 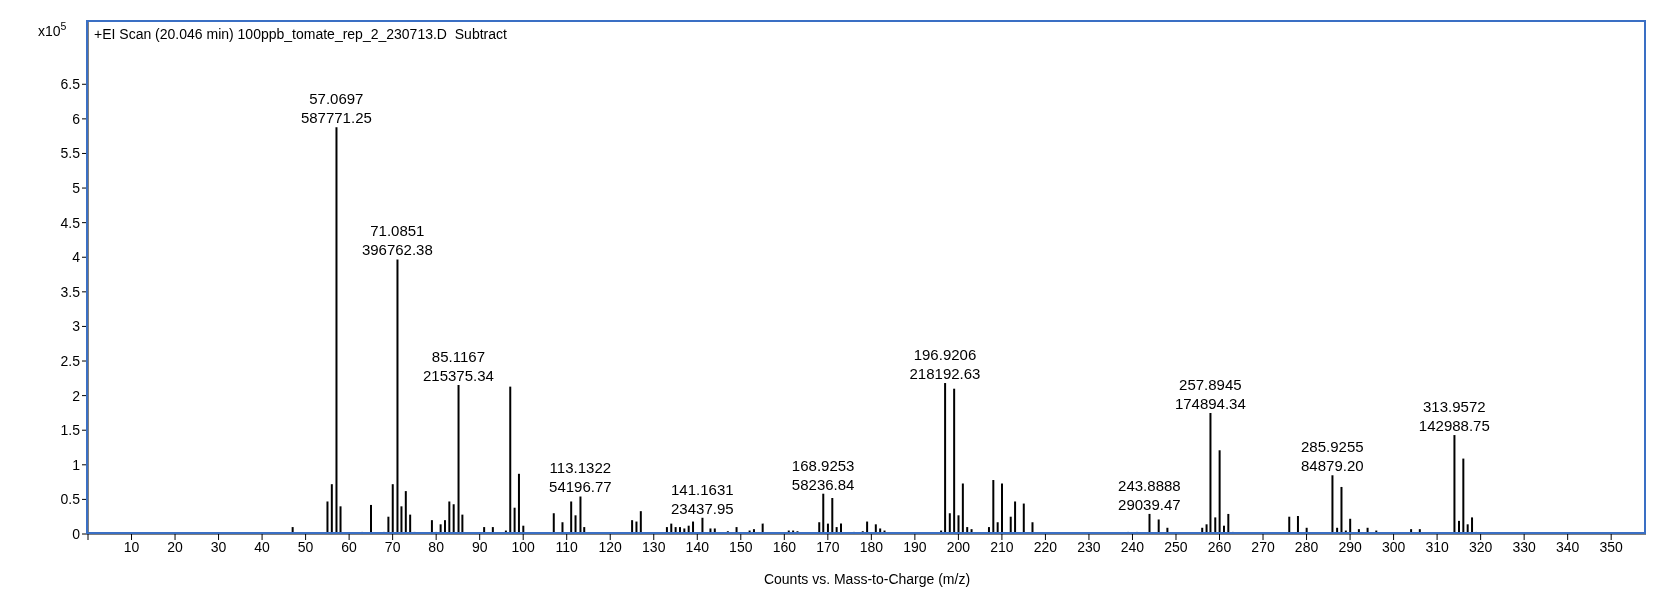 I want to click on annotation: 313.9572 142988.75, so click(x=1454, y=416).